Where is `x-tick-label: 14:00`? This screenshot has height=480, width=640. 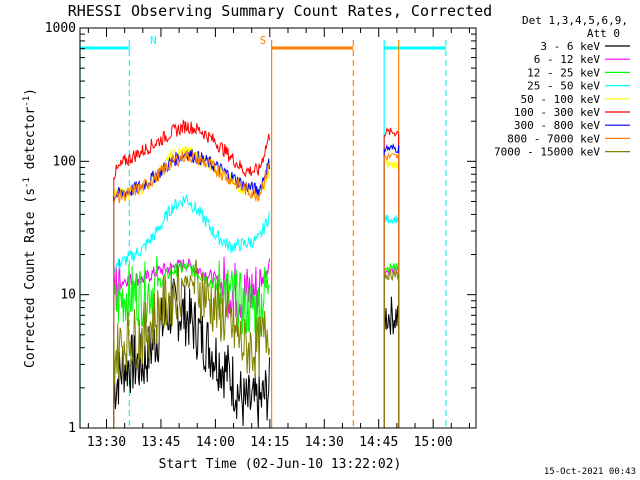 x-tick-label: 14:00 is located at coordinates (215, 442).